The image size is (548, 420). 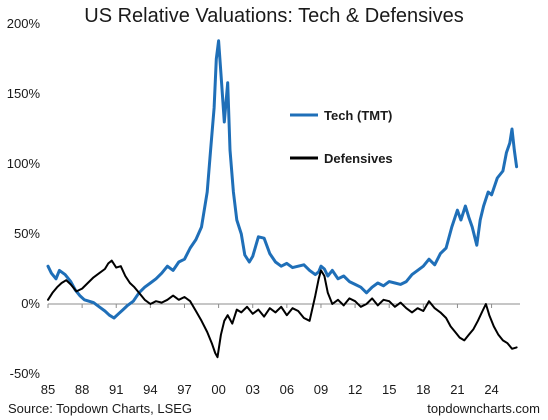 What do you see at coordinates (100, 408) in the screenshot?
I see `source-note: Source: Topdown Charts, LSEG` at bounding box center [100, 408].